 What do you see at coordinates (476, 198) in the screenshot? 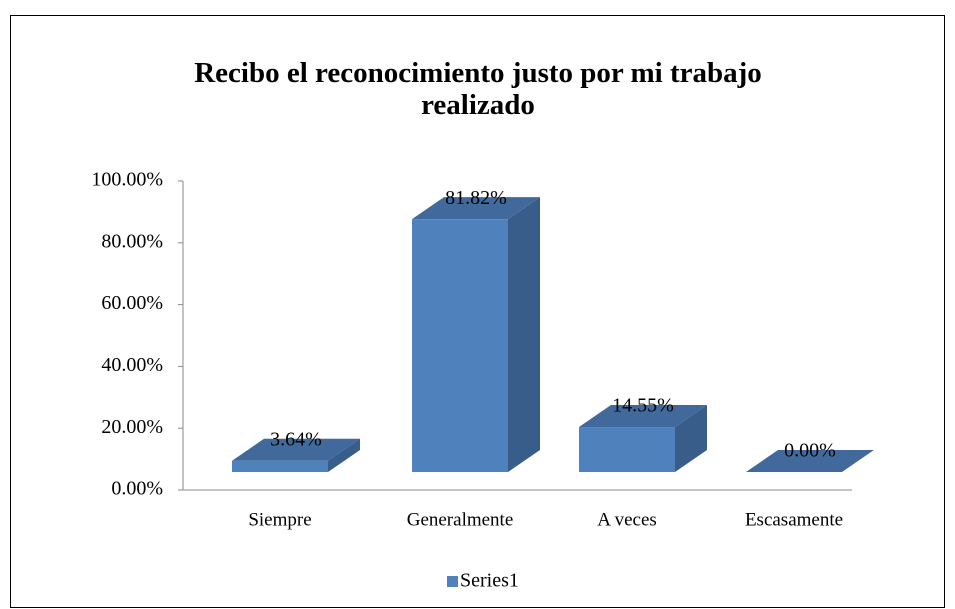
I see `data-label: 81.82%` at bounding box center [476, 198].